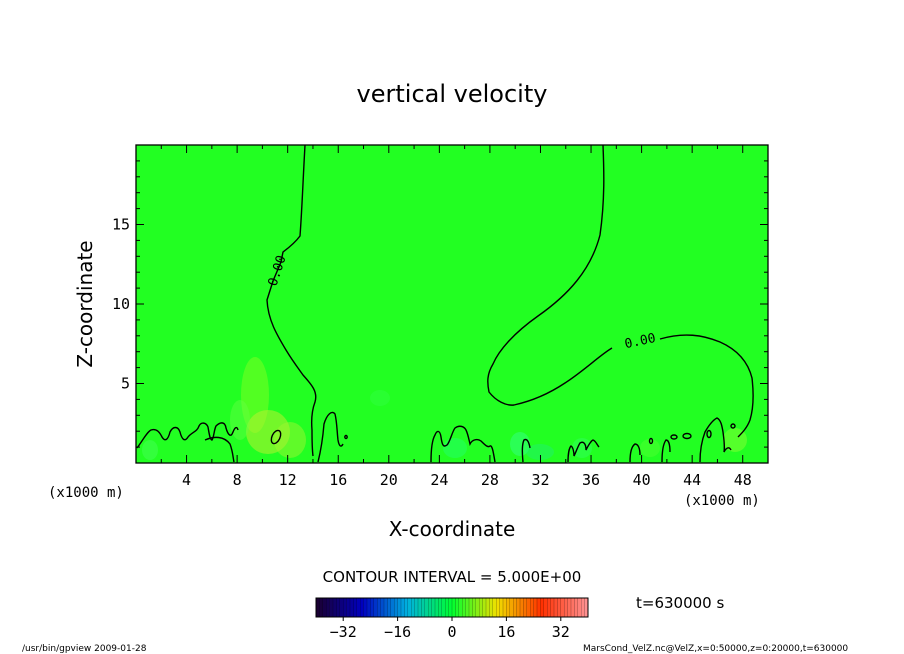  Describe the element at coordinates (121, 304) in the screenshot. I see `y-tick-label: 10` at that location.